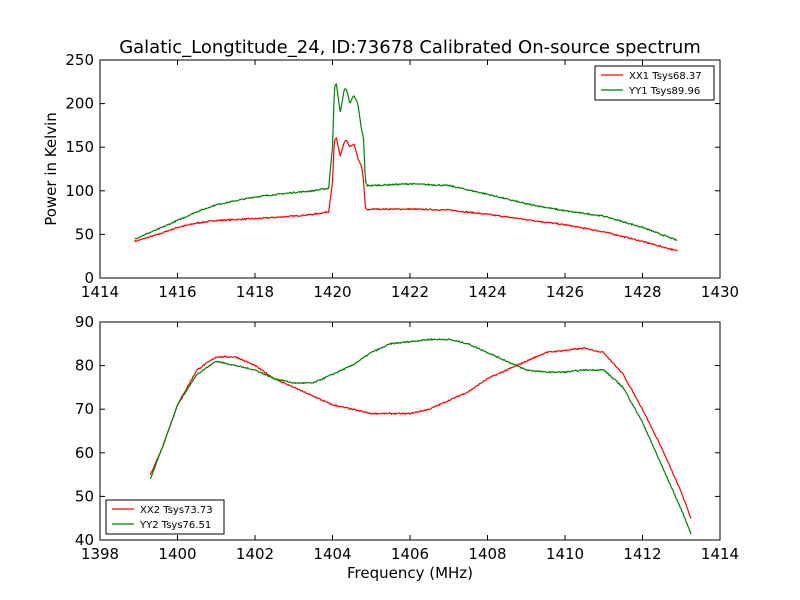  Describe the element at coordinates (84, 453) in the screenshot. I see `y-tick-label: 60` at that location.